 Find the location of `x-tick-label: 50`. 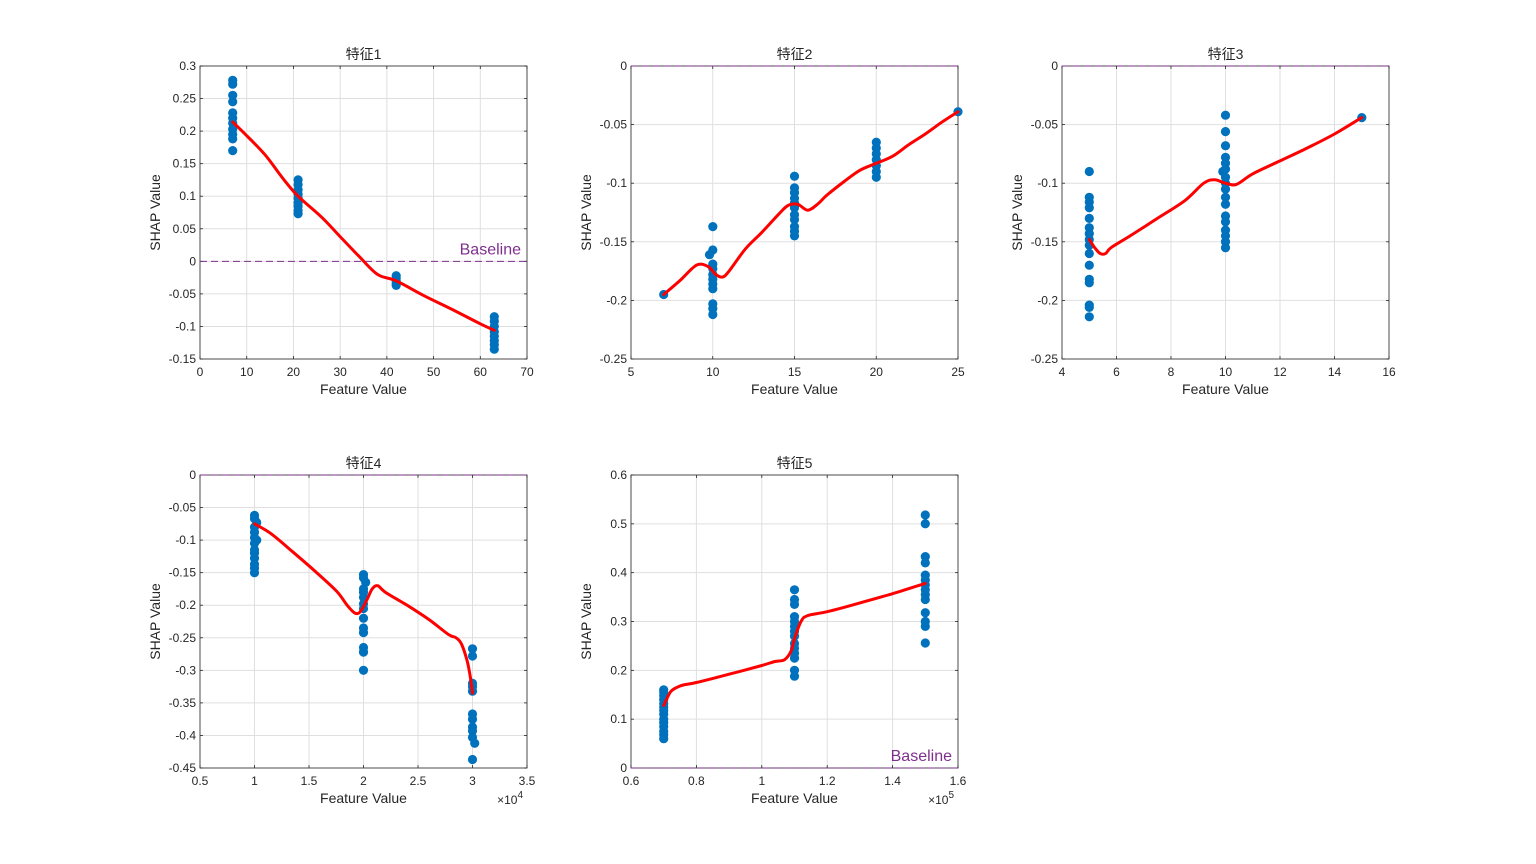

x-tick-label: 50 is located at coordinates (434, 372).